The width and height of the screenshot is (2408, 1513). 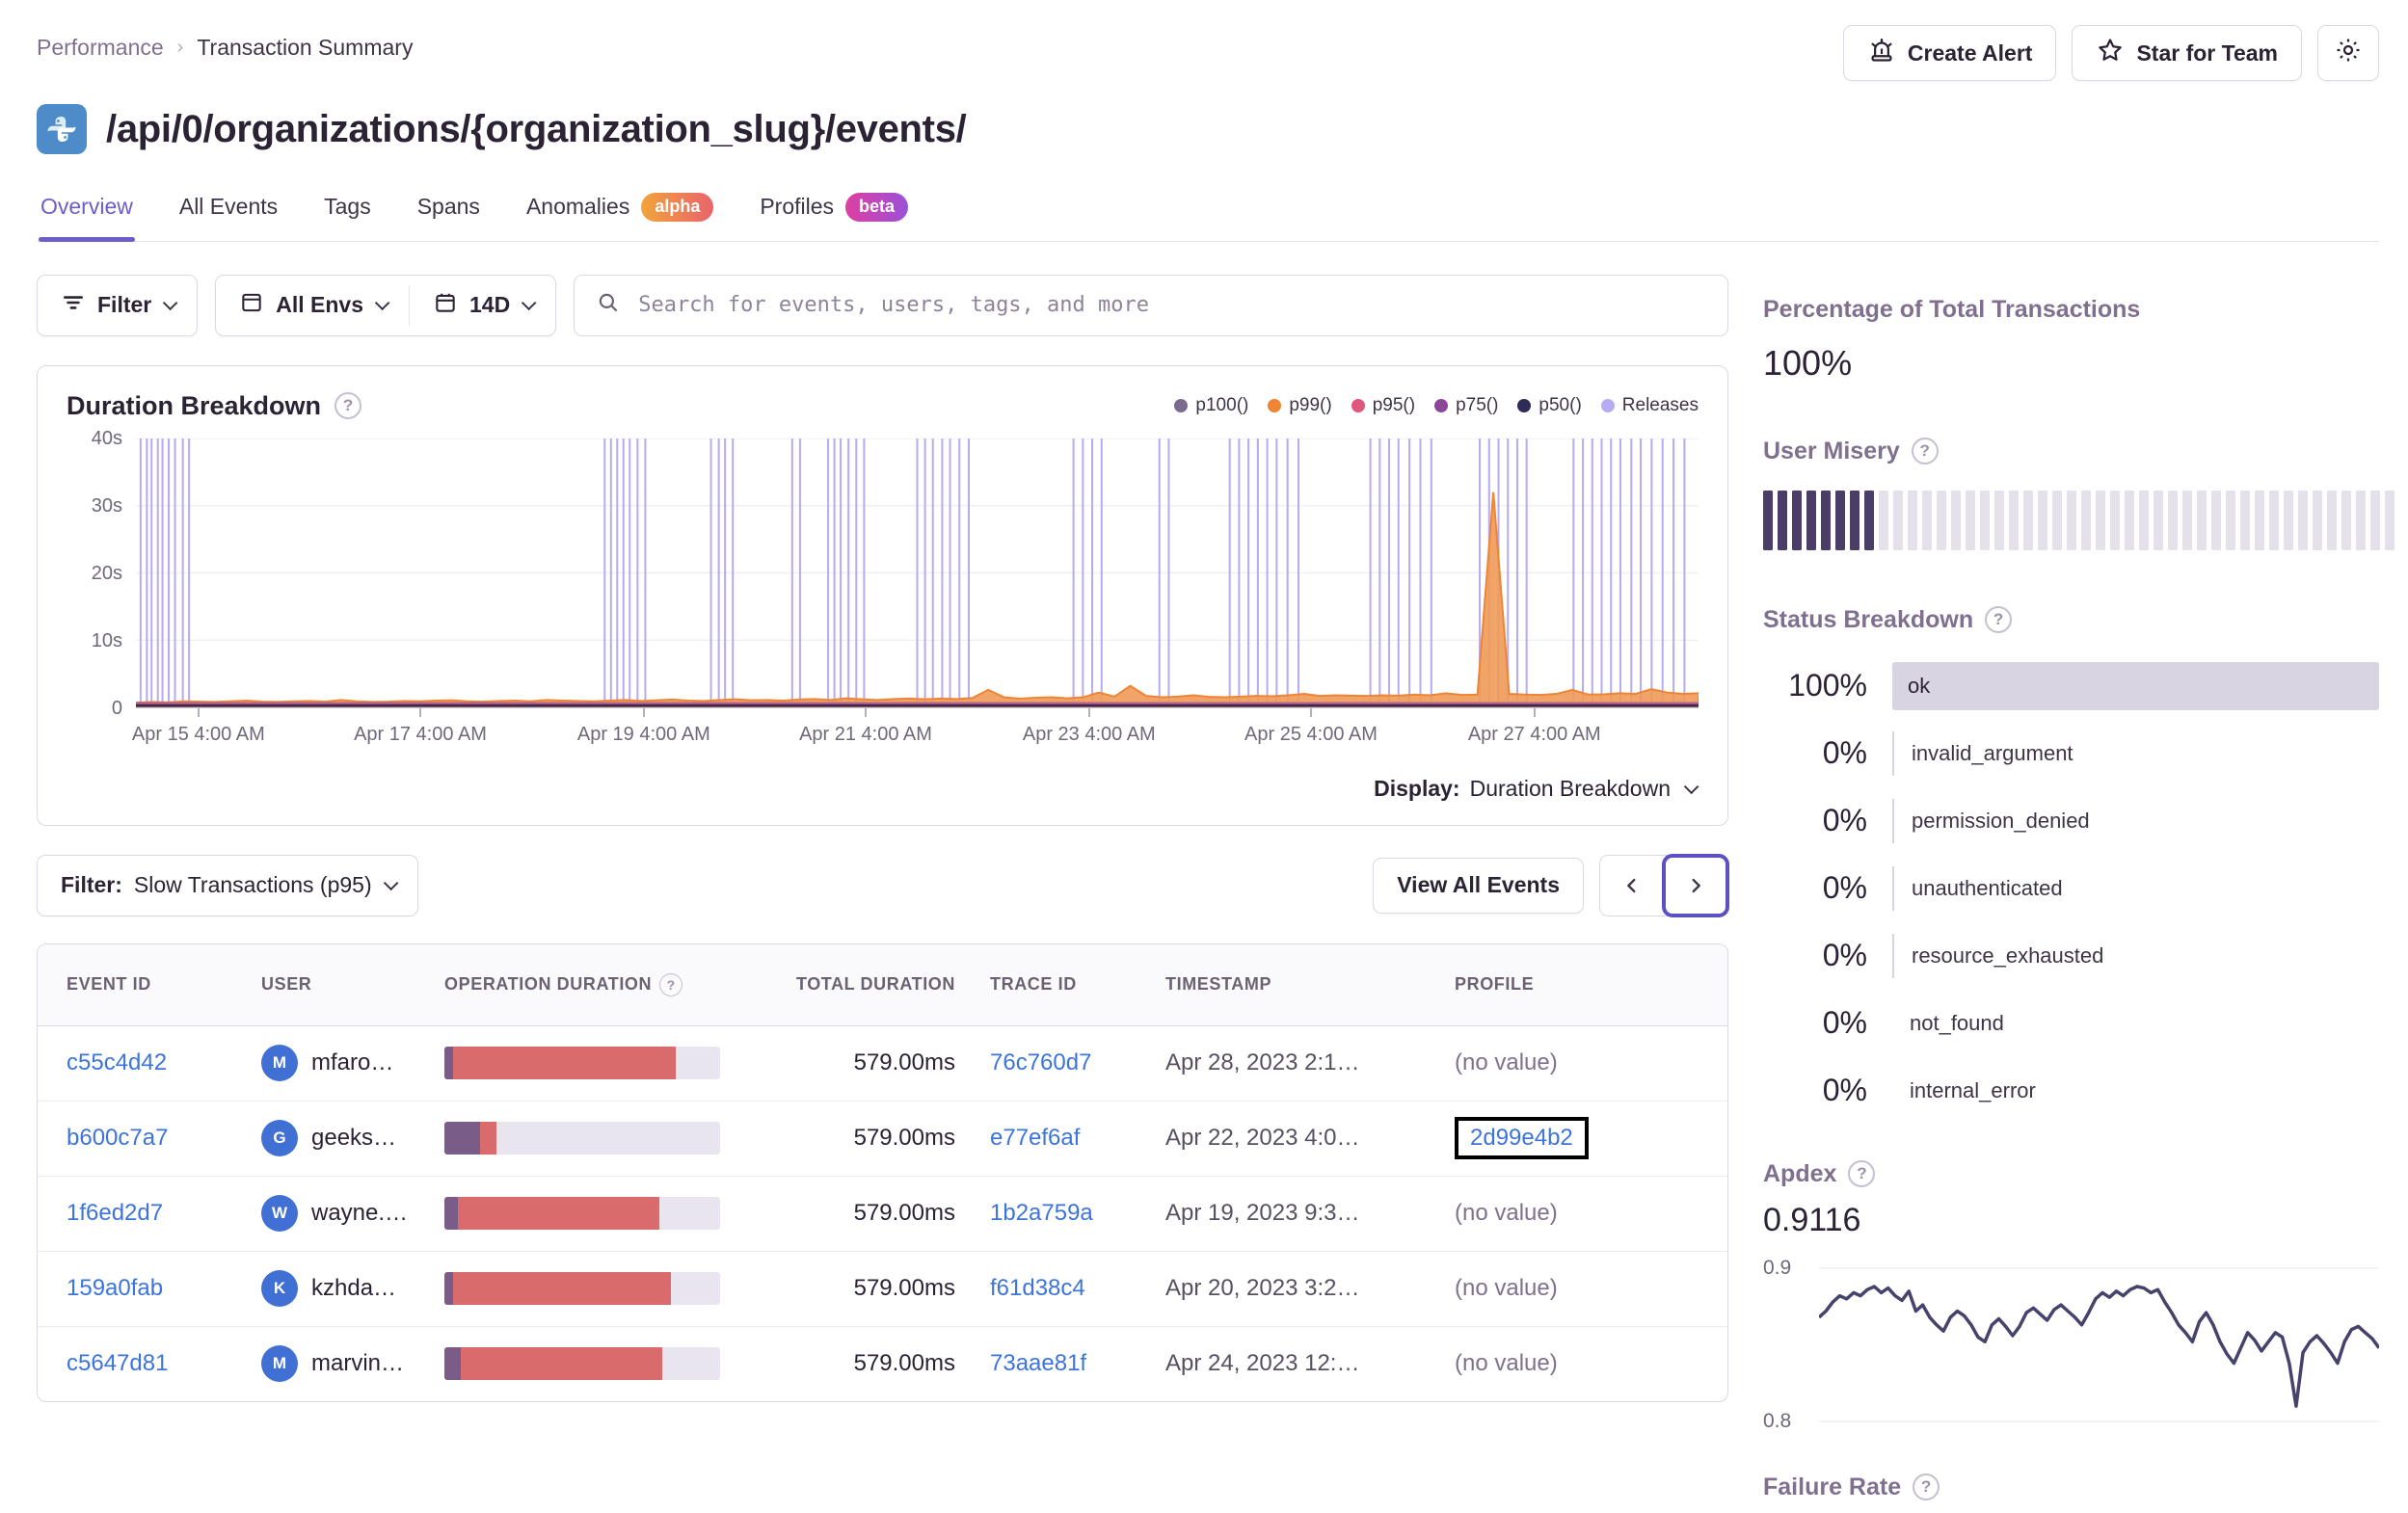 I want to click on chevron-down-icon, so click(x=391, y=883).